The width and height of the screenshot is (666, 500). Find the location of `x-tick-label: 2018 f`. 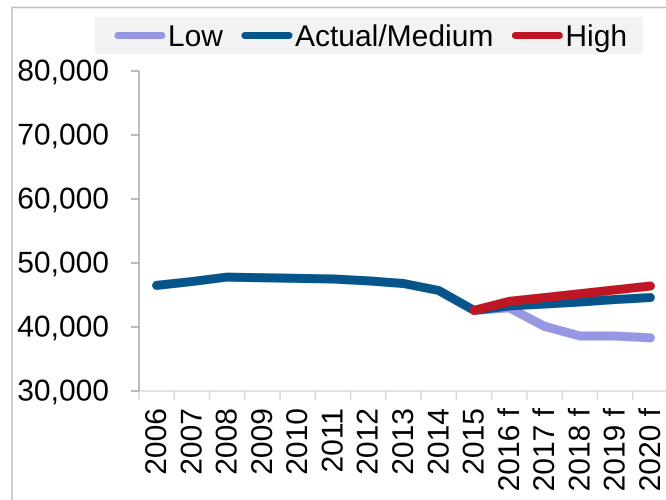

x-tick-label: 2018 f is located at coordinates (579, 449).